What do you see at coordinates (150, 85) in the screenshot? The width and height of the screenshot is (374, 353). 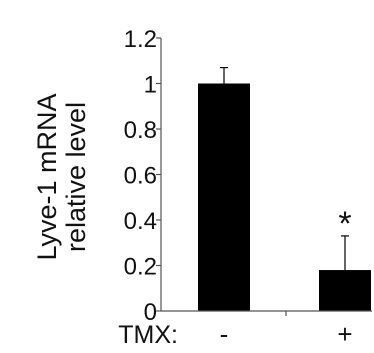 I see `y-tick-label: 1` at bounding box center [150, 85].